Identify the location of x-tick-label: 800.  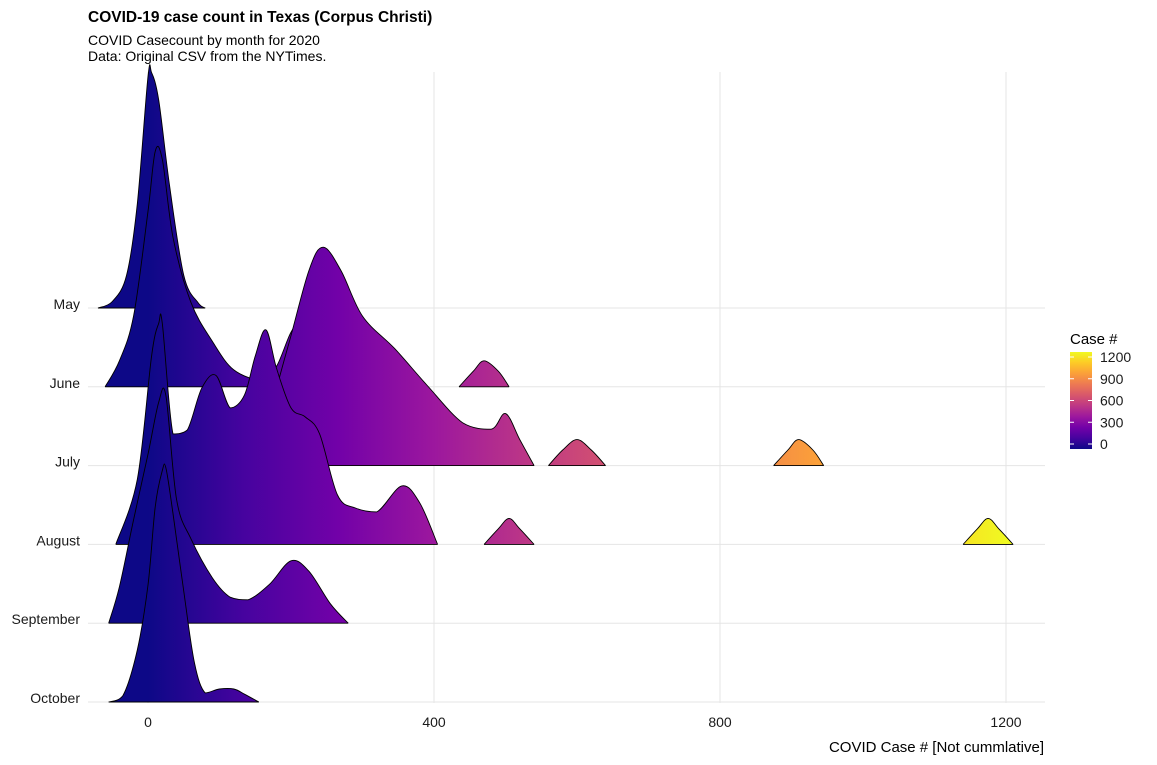
(720, 722).